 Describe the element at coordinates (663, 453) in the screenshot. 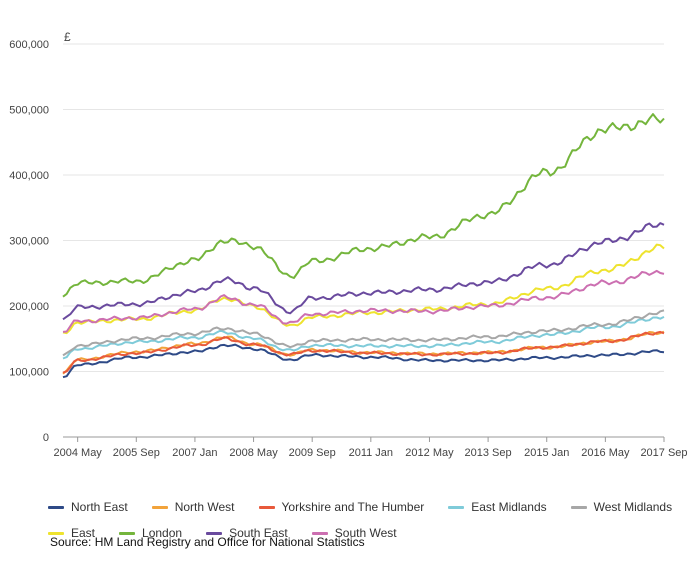

I see `x-tick-label: 2017 Sep` at that location.